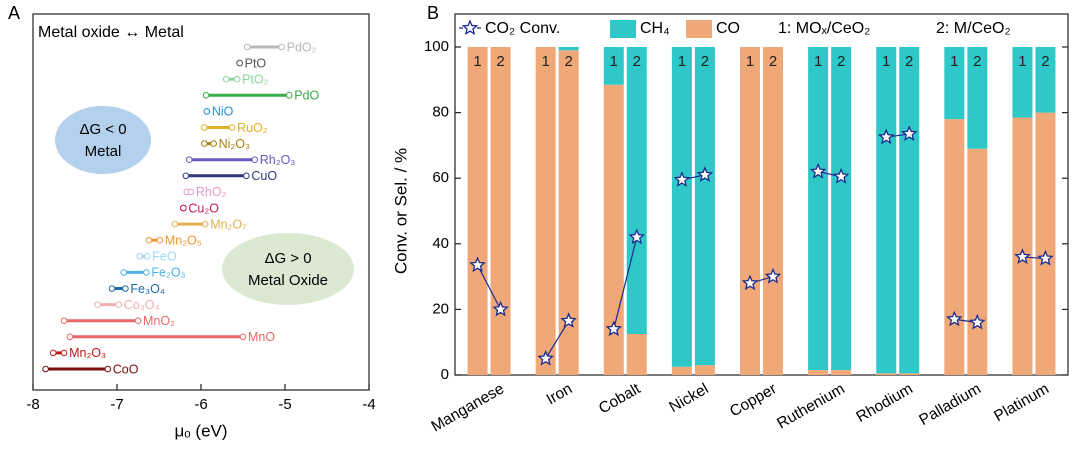 The height and width of the screenshot is (458, 1080). What do you see at coordinates (103, 151) in the screenshot?
I see `annotation-text: Metal` at bounding box center [103, 151].